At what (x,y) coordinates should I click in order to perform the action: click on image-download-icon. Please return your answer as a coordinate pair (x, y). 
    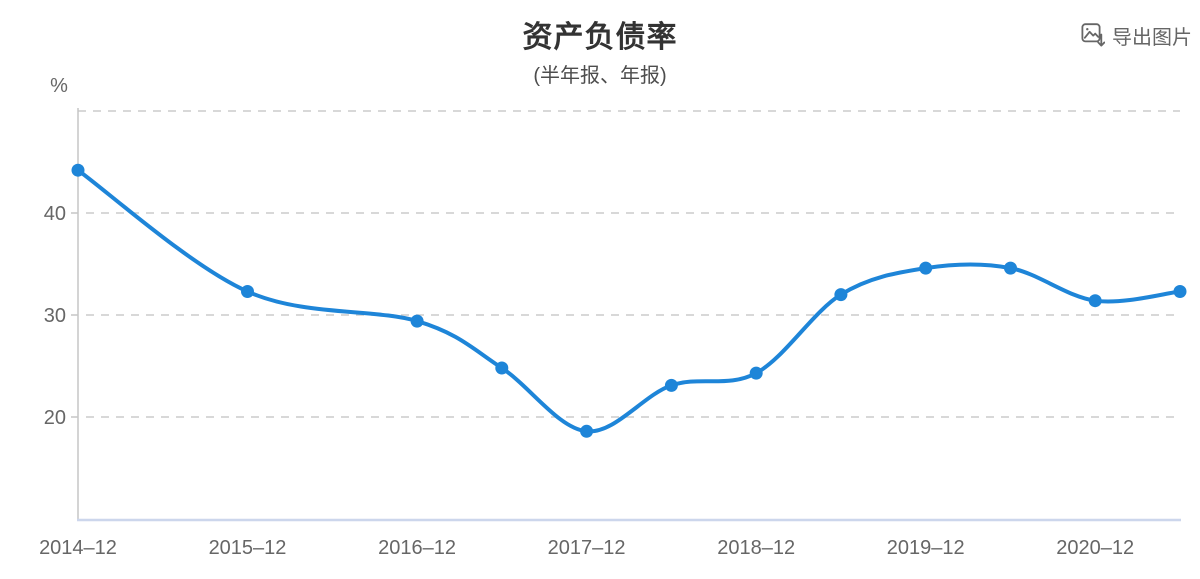
    Looking at the image, I should click on (1093, 35).